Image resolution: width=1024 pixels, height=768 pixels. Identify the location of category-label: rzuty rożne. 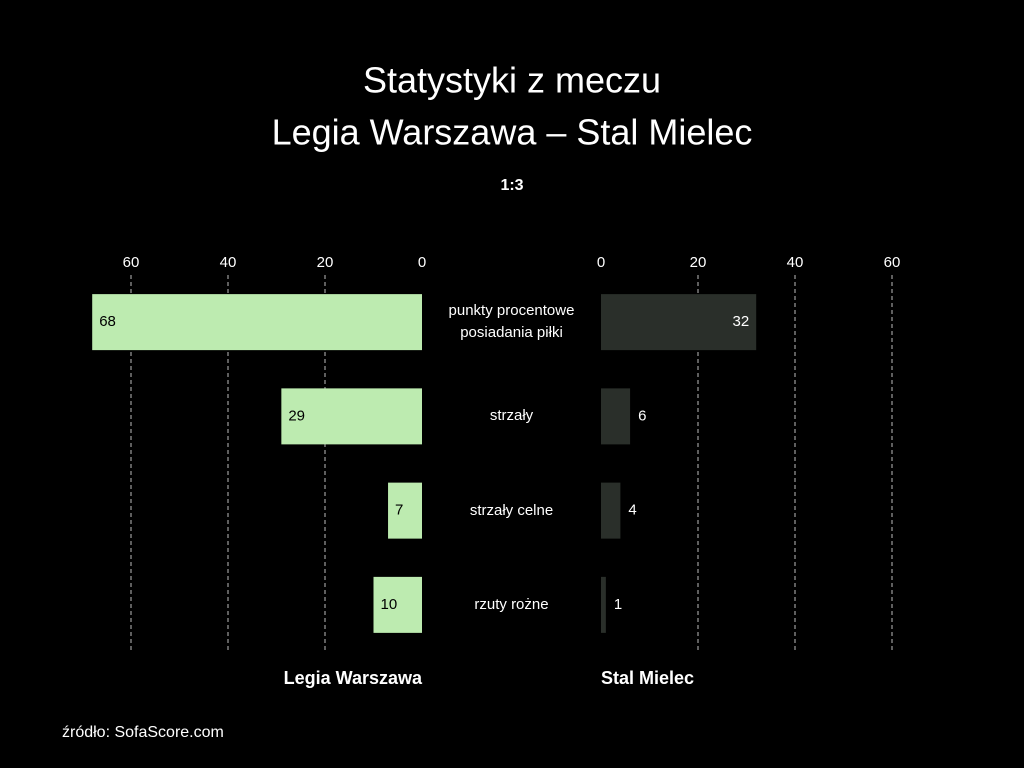
(511, 604).